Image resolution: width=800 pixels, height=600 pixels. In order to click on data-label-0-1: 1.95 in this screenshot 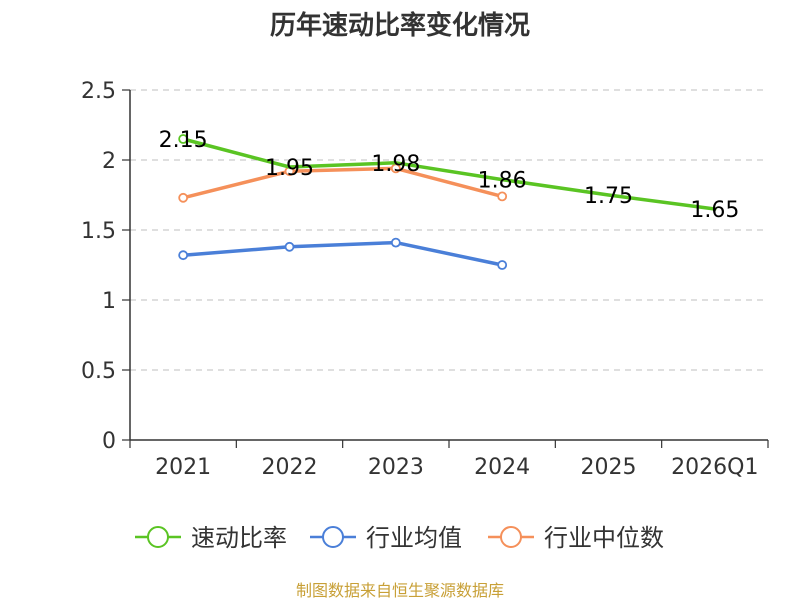, I will do `click(289, 168)`.